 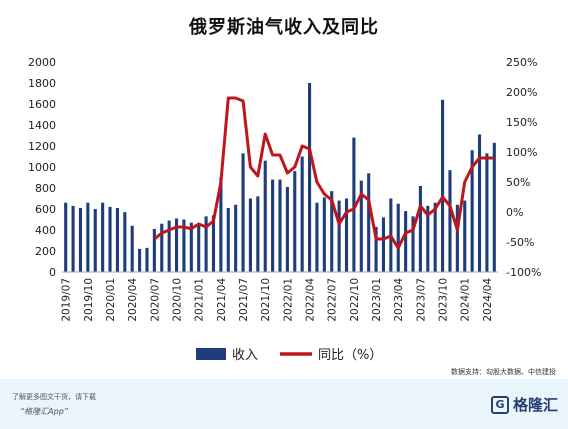 What do you see at coordinates (523, 272) in the screenshot?
I see `right-axis-tick-label: -100%` at bounding box center [523, 272].